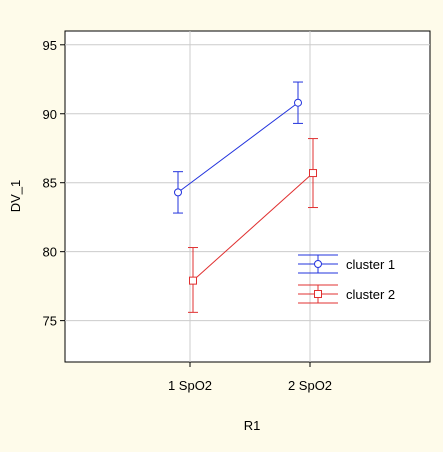 This screenshot has width=443, height=452. I want to click on x-axis-label: R1, so click(252, 425).